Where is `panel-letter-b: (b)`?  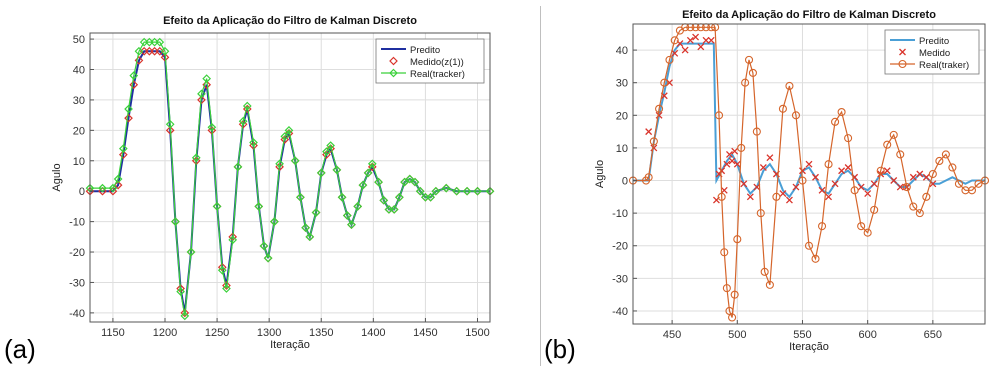 panel-letter-b: (b) is located at coordinates (560, 349).